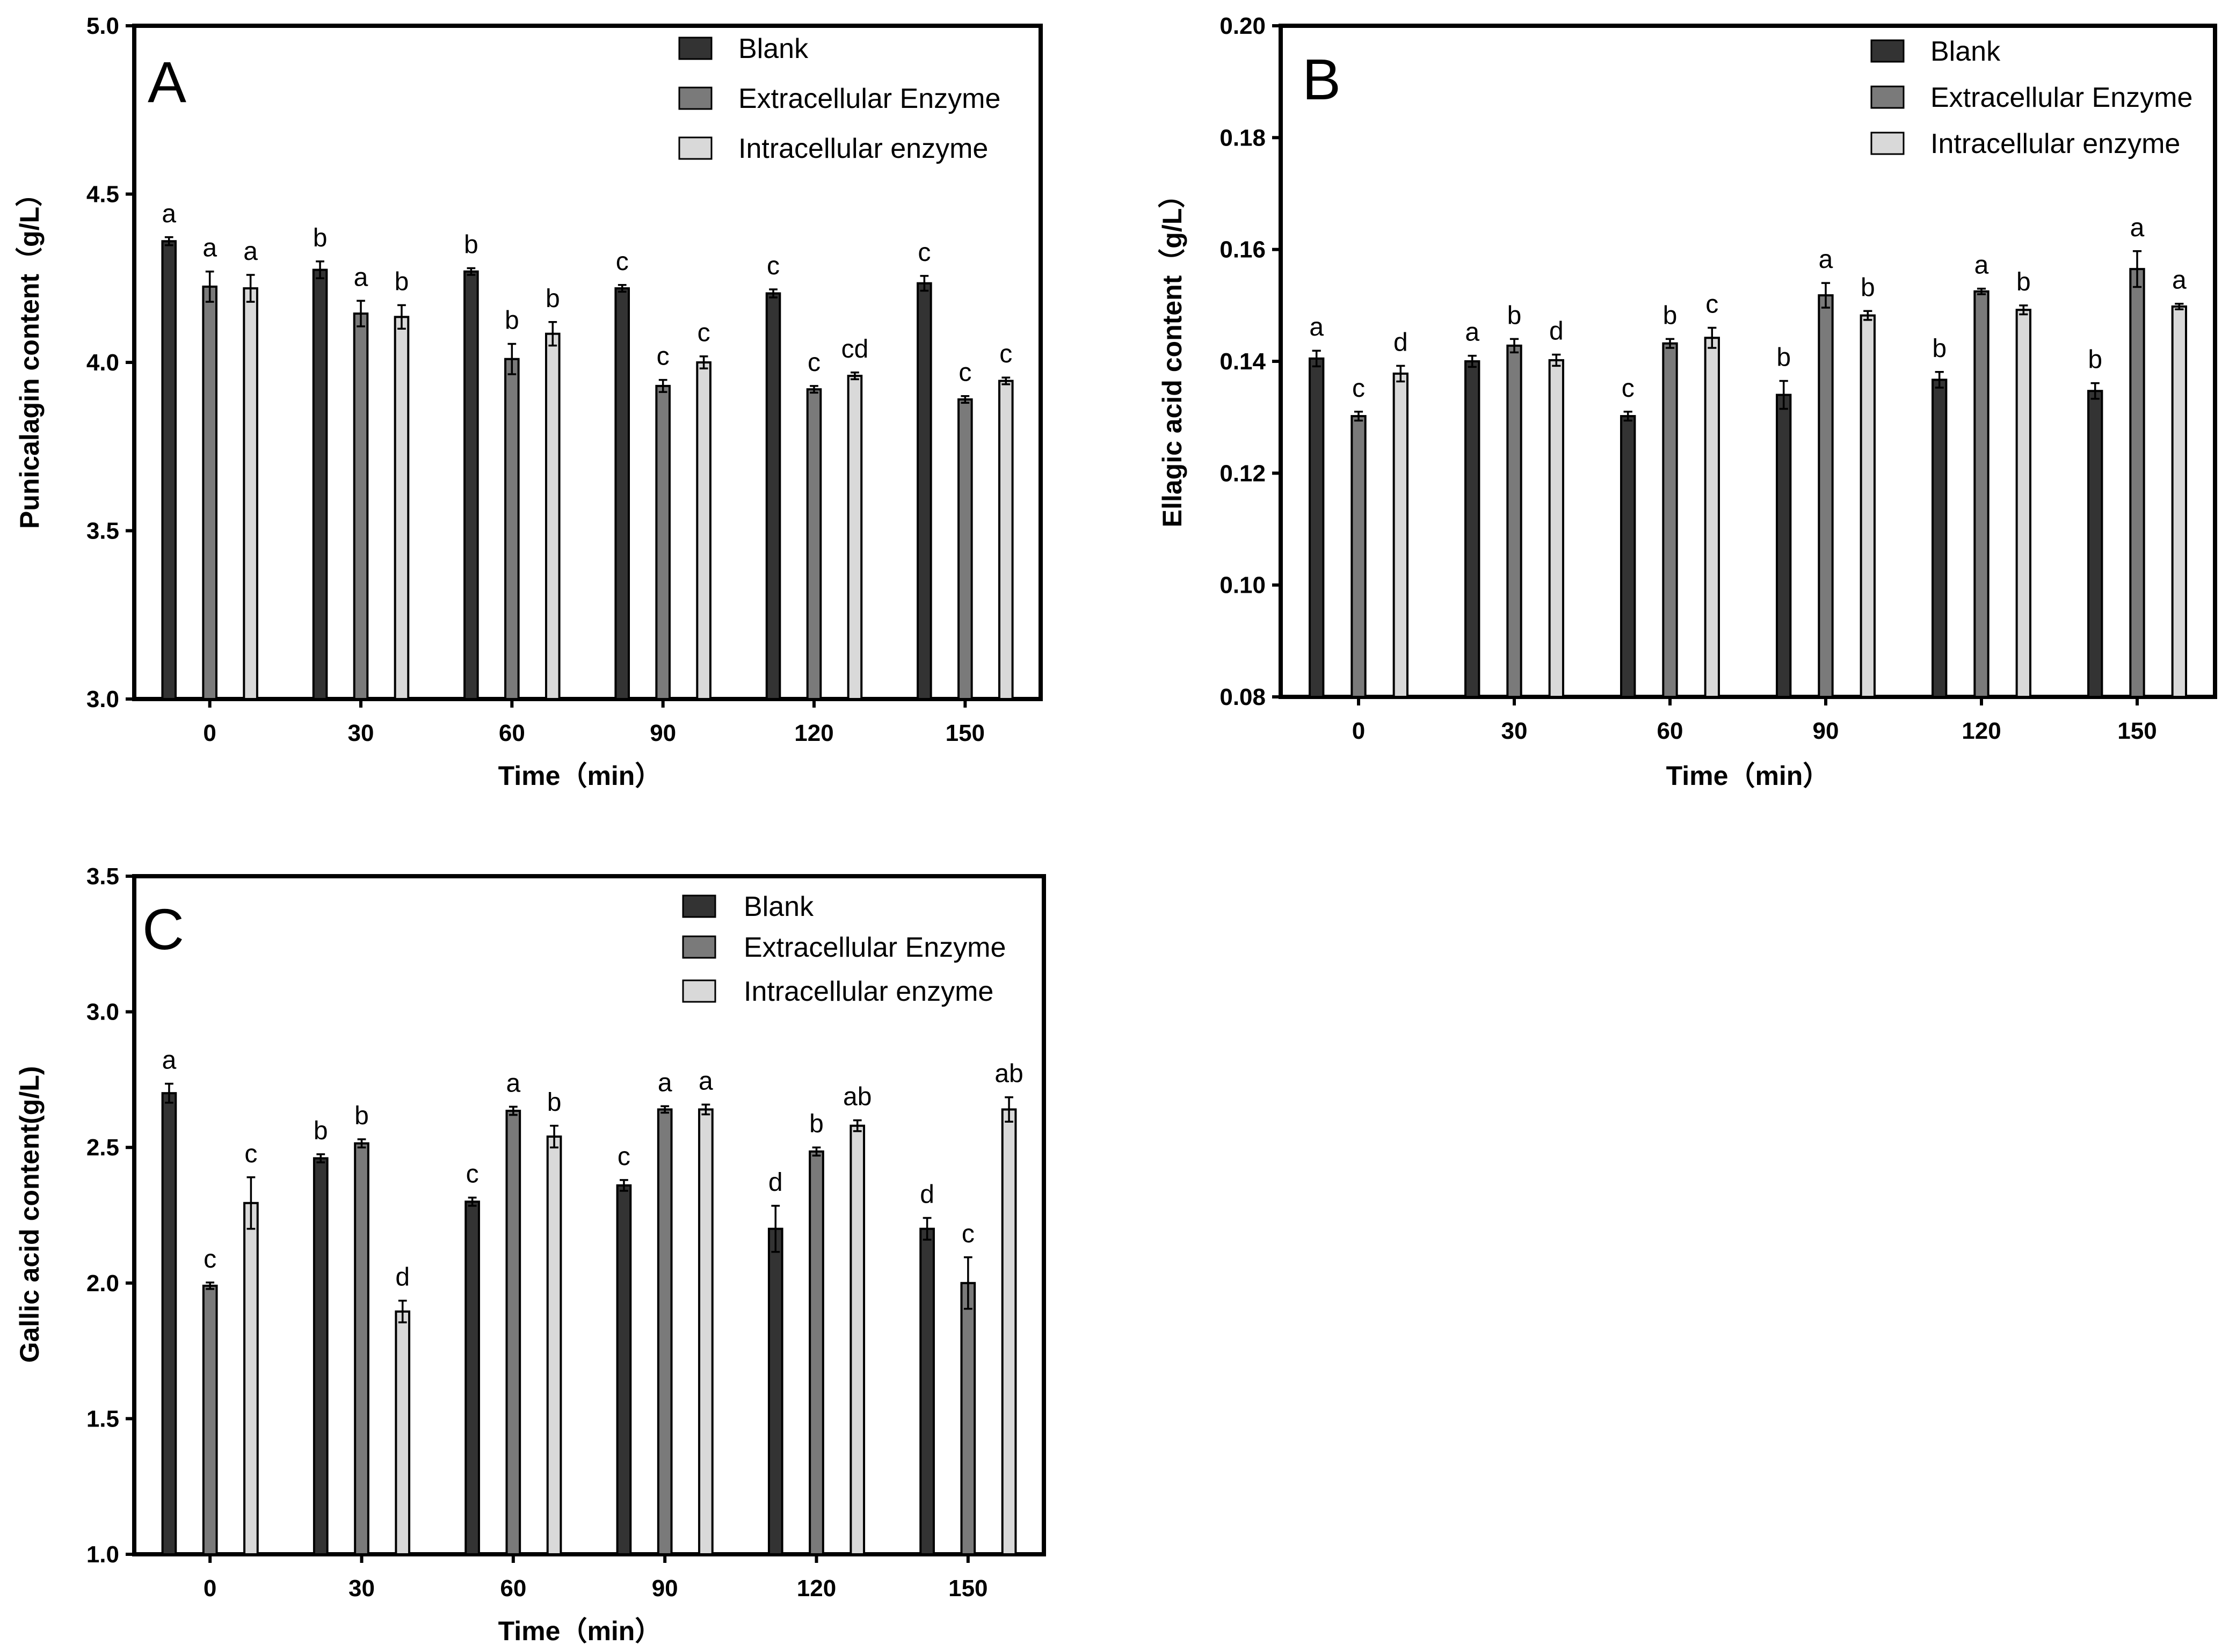 Image resolution: width=2229 pixels, height=1652 pixels. Describe the element at coordinates (927, 1195) in the screenshot. I see `panel-c-sig-label-blank-150: d` at that location.